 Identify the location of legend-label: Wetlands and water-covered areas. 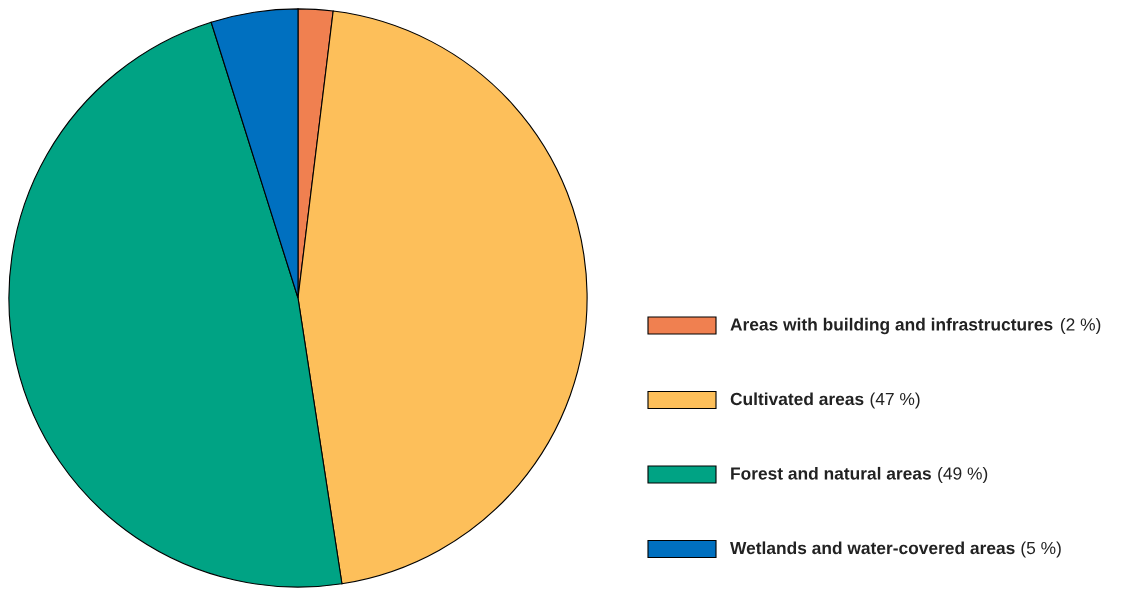
(872, 548).